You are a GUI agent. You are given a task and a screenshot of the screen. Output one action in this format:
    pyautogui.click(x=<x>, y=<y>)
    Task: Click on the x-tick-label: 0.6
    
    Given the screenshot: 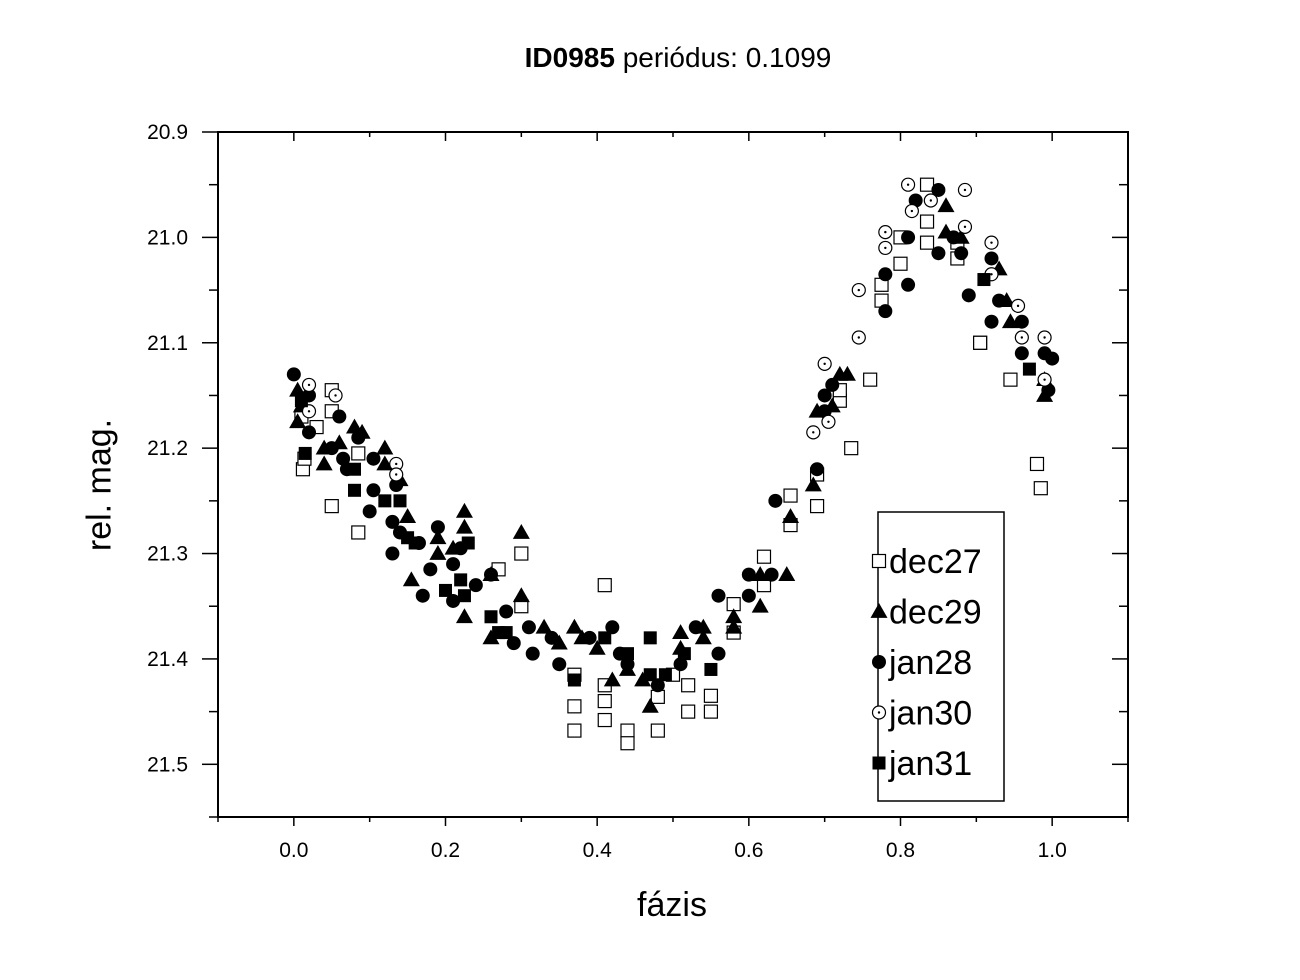 What is the action you would take?
    pyautogui.click(x=748, y=850)
    